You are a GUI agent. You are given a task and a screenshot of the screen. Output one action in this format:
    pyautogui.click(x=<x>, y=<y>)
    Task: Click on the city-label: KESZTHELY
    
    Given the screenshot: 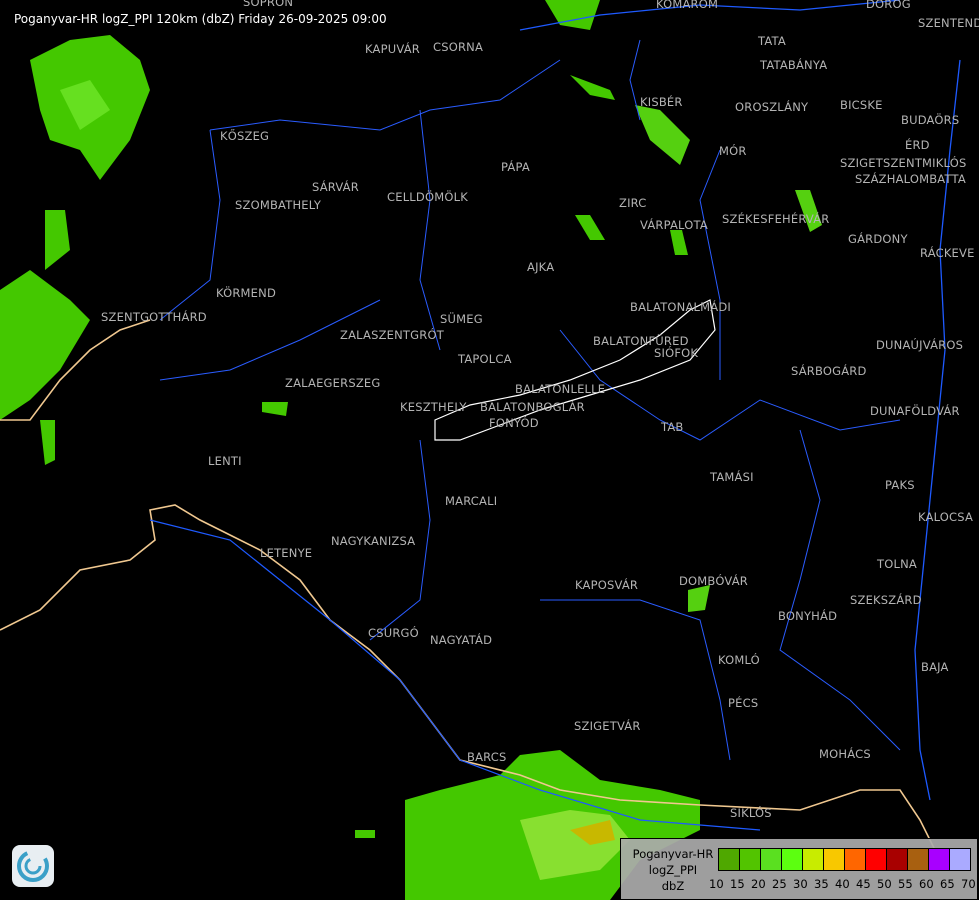 What is the action you would take?
    pyautogui.click(x=433, y=407)
    